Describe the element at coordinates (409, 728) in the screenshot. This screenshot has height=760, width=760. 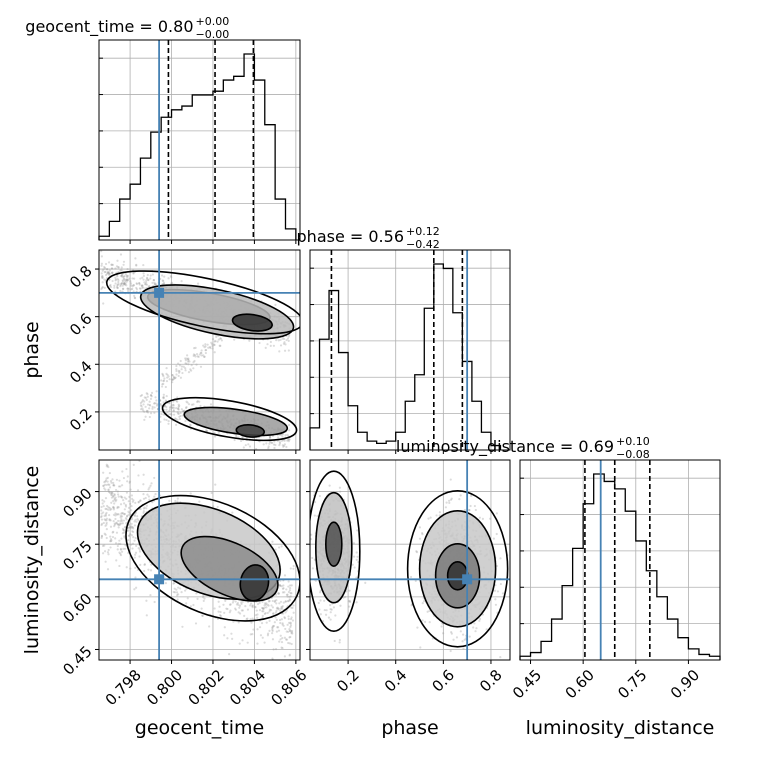
I see `axis-label-x-phase: phase` at that location.